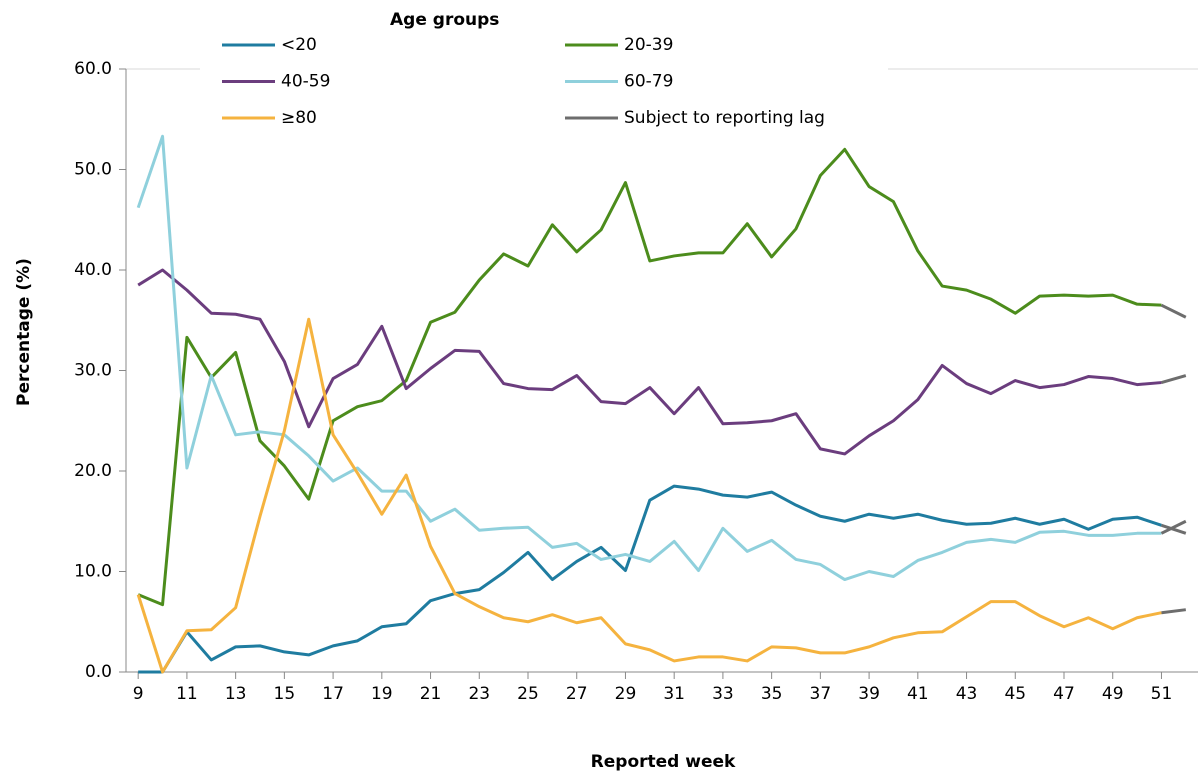  Describe the element at coordinates (98, 672) in the screenshot. I see `y-tick-label: 0.0` at that location.